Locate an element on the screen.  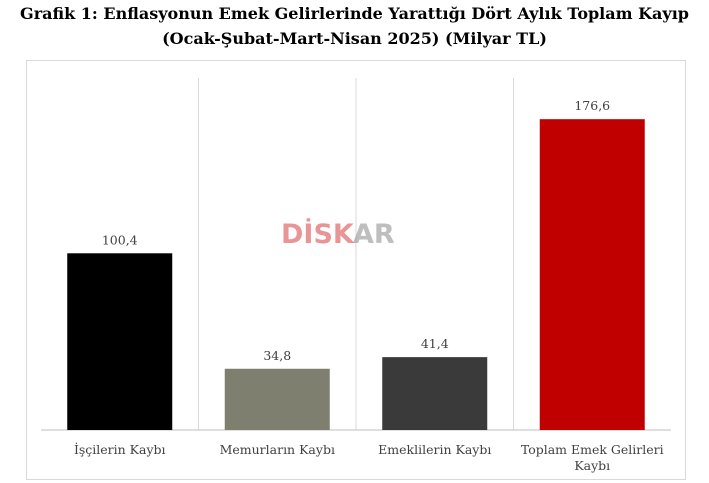
category-label-2: Memurların Kaybı is located at coordinates (277, 449).